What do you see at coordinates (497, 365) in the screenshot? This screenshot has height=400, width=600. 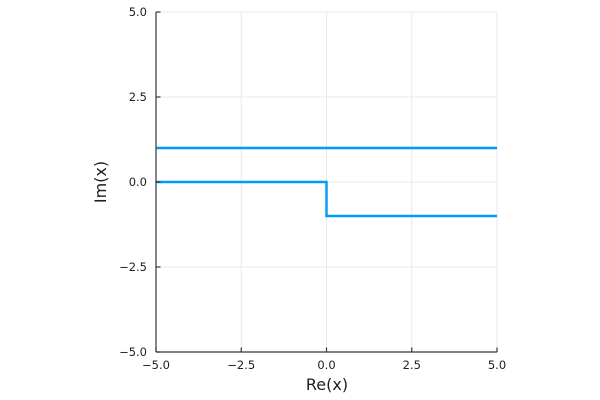 I see `x-tick-label: 5.0` at bounding box center [497, 365].